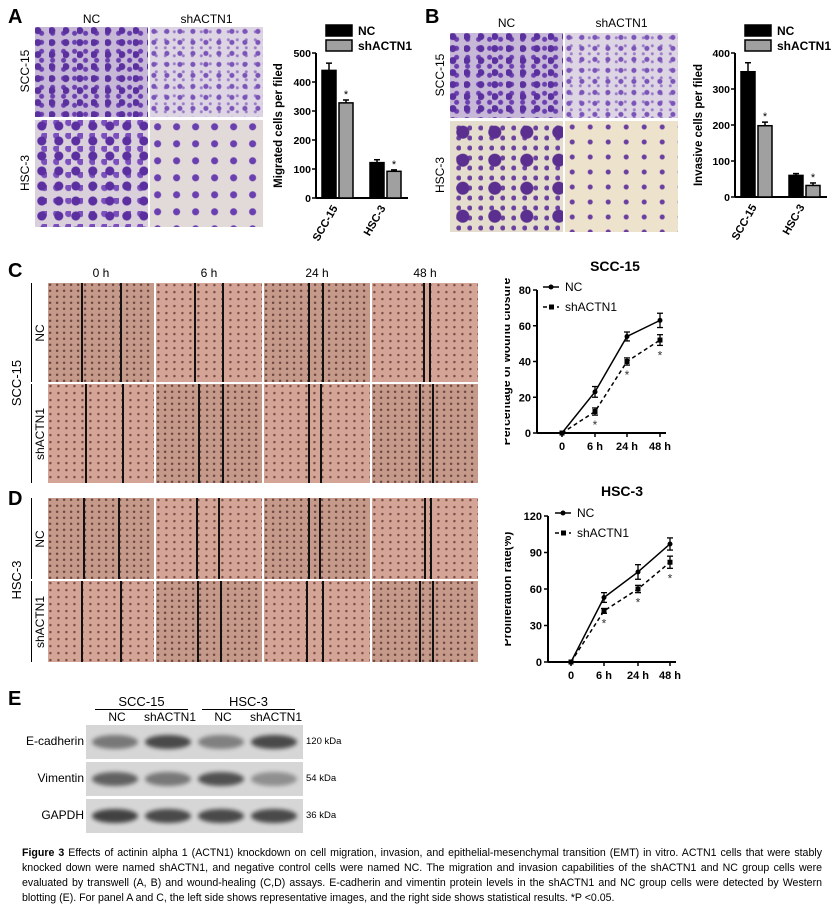 The height and width of the screenshot is (913, 837). Describe the element at coordinates (40, 621) in the screenshot. I see `group-label-shactn1: shACTN1` at that location.